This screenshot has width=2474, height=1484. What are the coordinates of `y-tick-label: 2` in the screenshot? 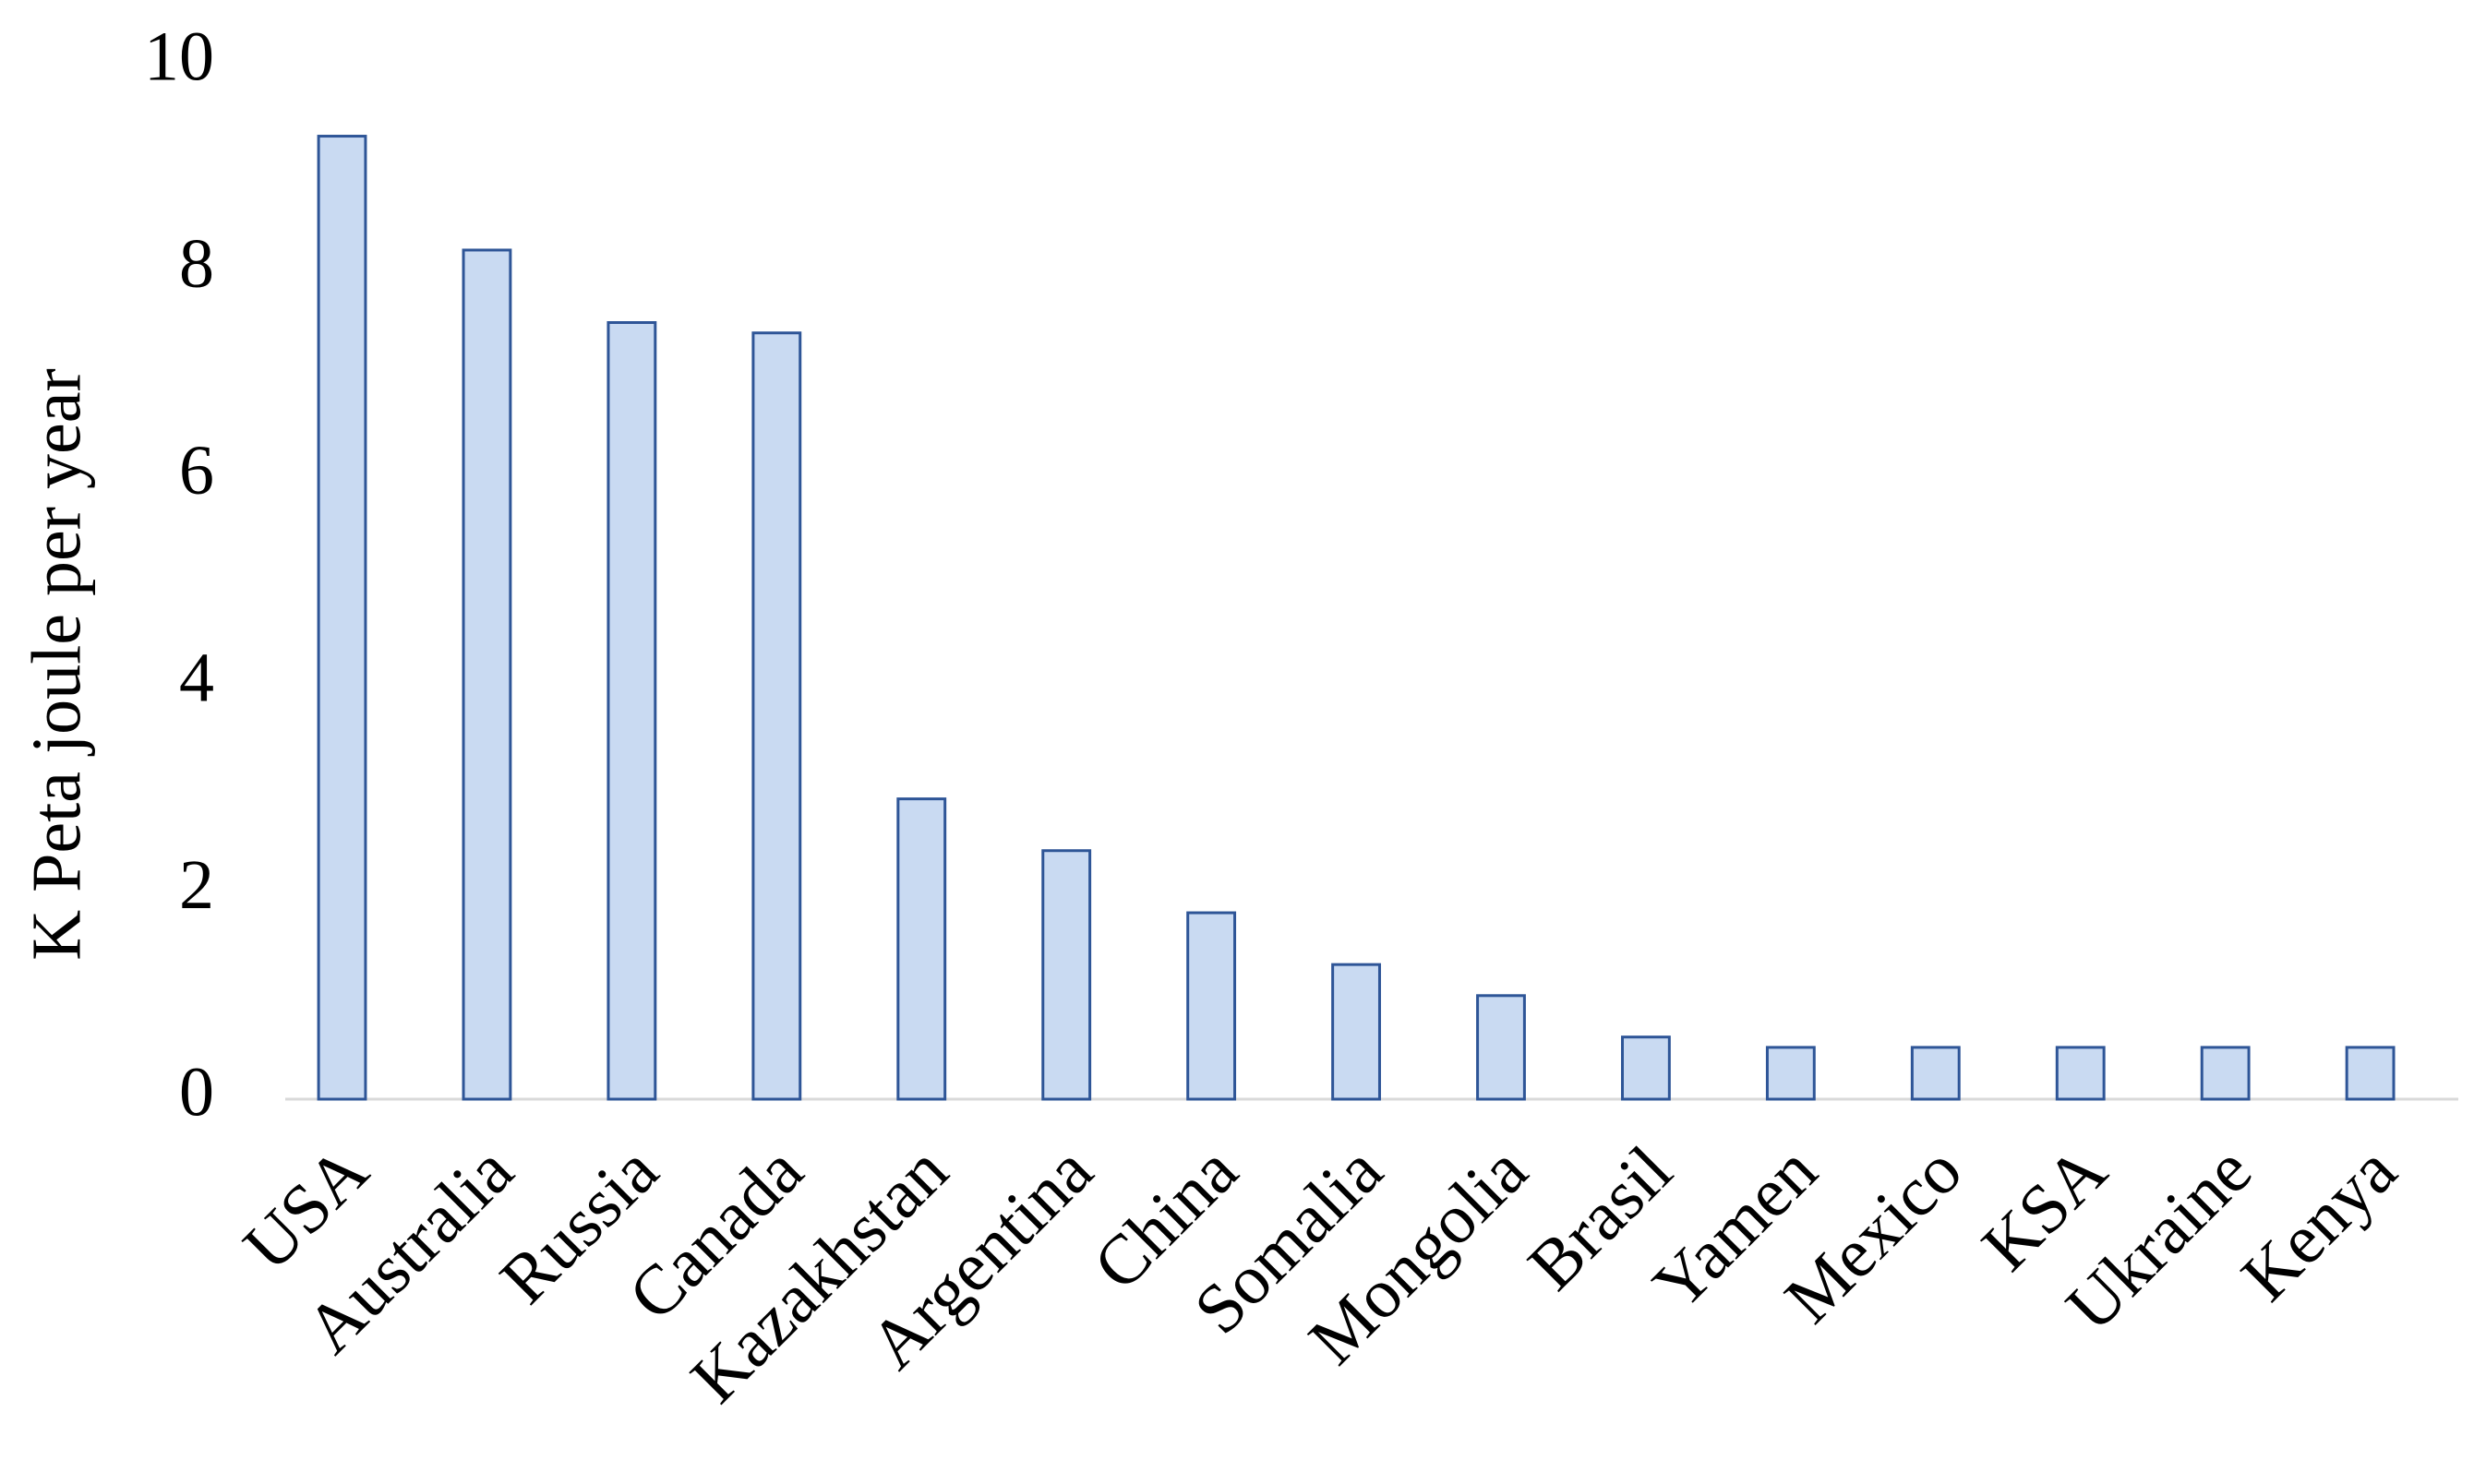 It's located at (197, 885).